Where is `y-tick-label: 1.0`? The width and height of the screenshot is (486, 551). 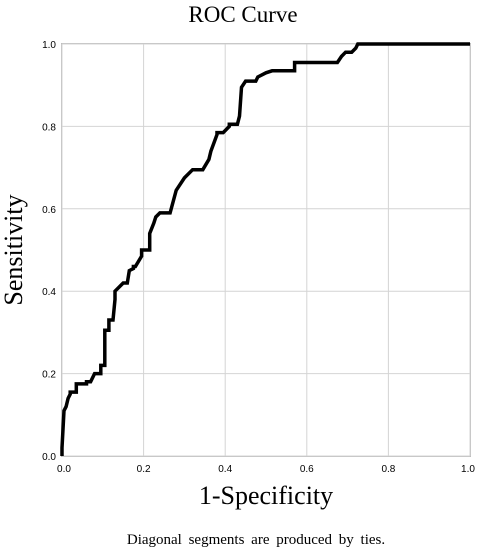
y-tick-label: 1.0 is located at coordinates (49, 45).